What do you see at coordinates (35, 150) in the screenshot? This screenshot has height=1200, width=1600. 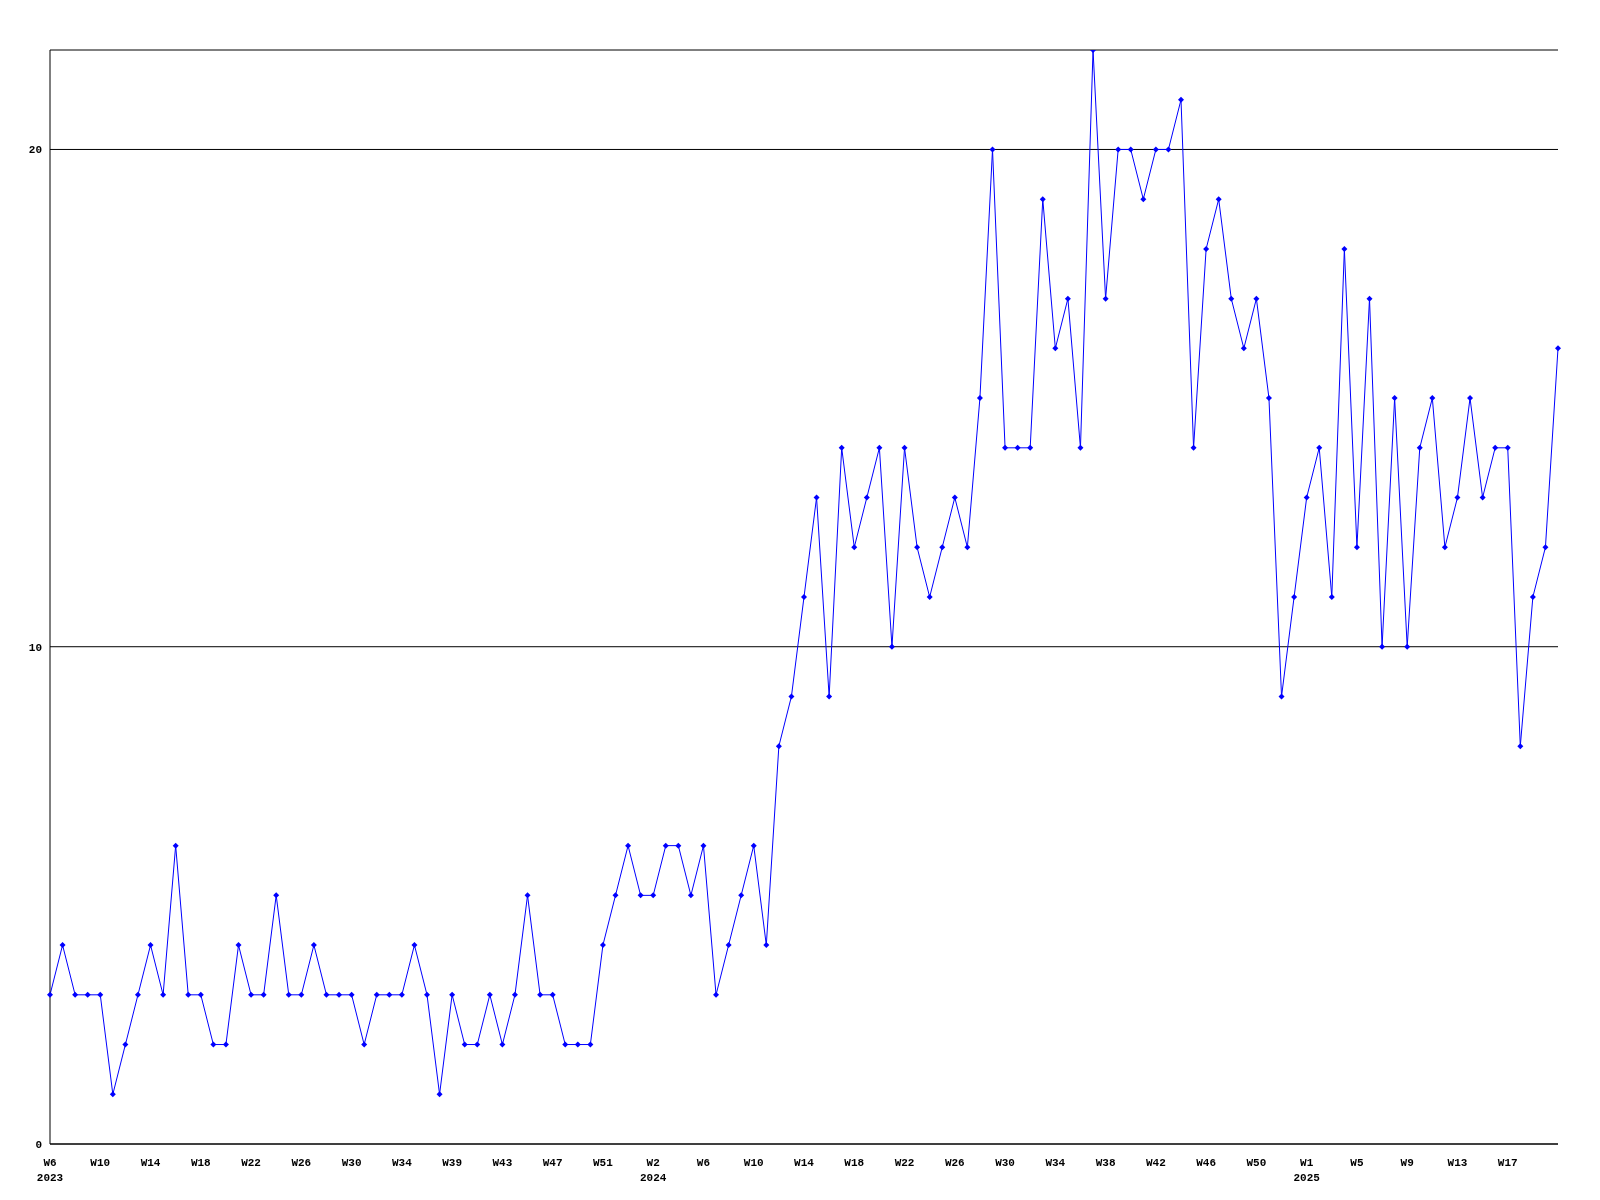 I see `y-tick-label: 20` at bounding box center [35, 150].